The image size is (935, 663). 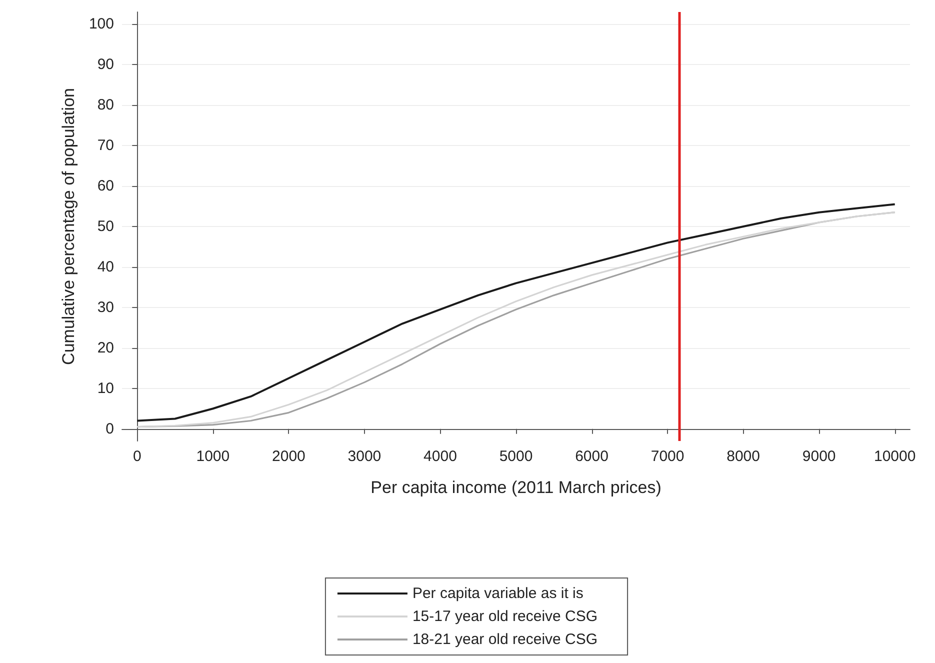 What do you see at coordinates (105, 65) in the screenshot?
I see `y-tick-label: 90` at bounding box center [105, 65].